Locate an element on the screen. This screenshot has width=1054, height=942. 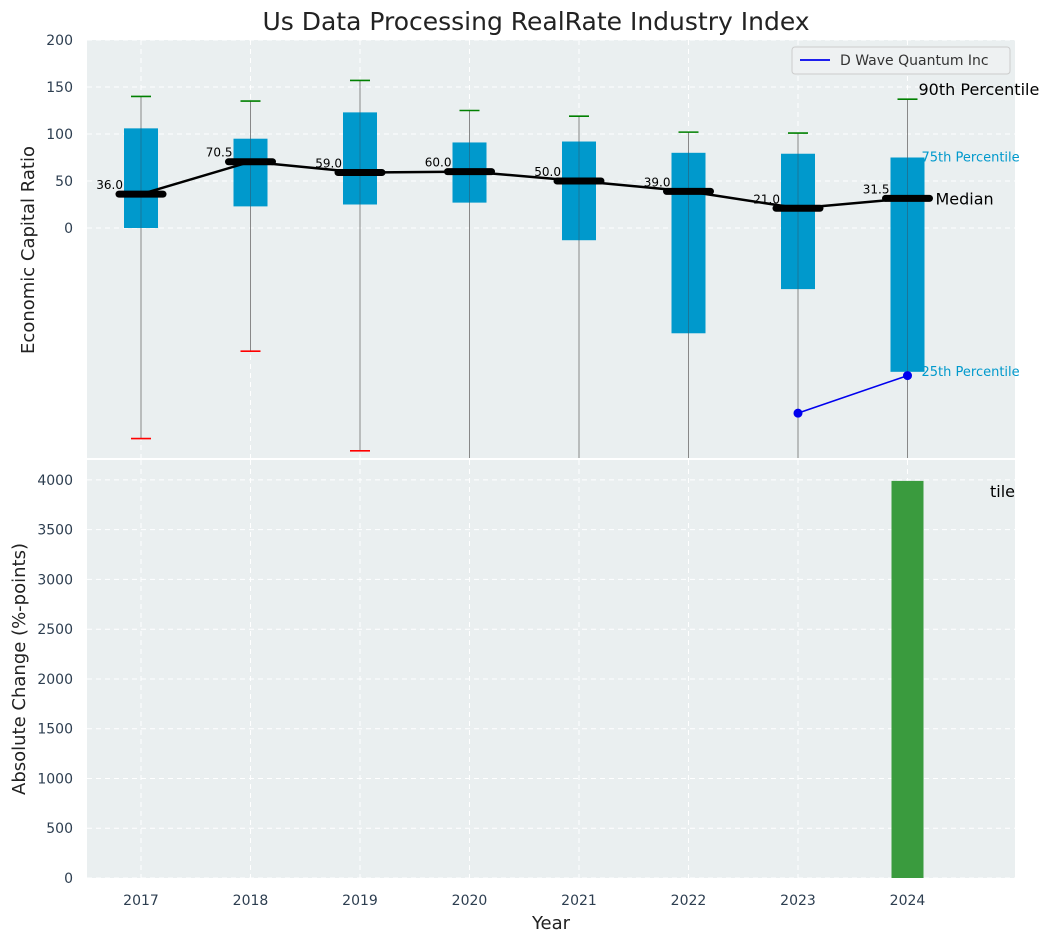
bottom-y-tick-label: 3000 is located at coordinates (55, 580).